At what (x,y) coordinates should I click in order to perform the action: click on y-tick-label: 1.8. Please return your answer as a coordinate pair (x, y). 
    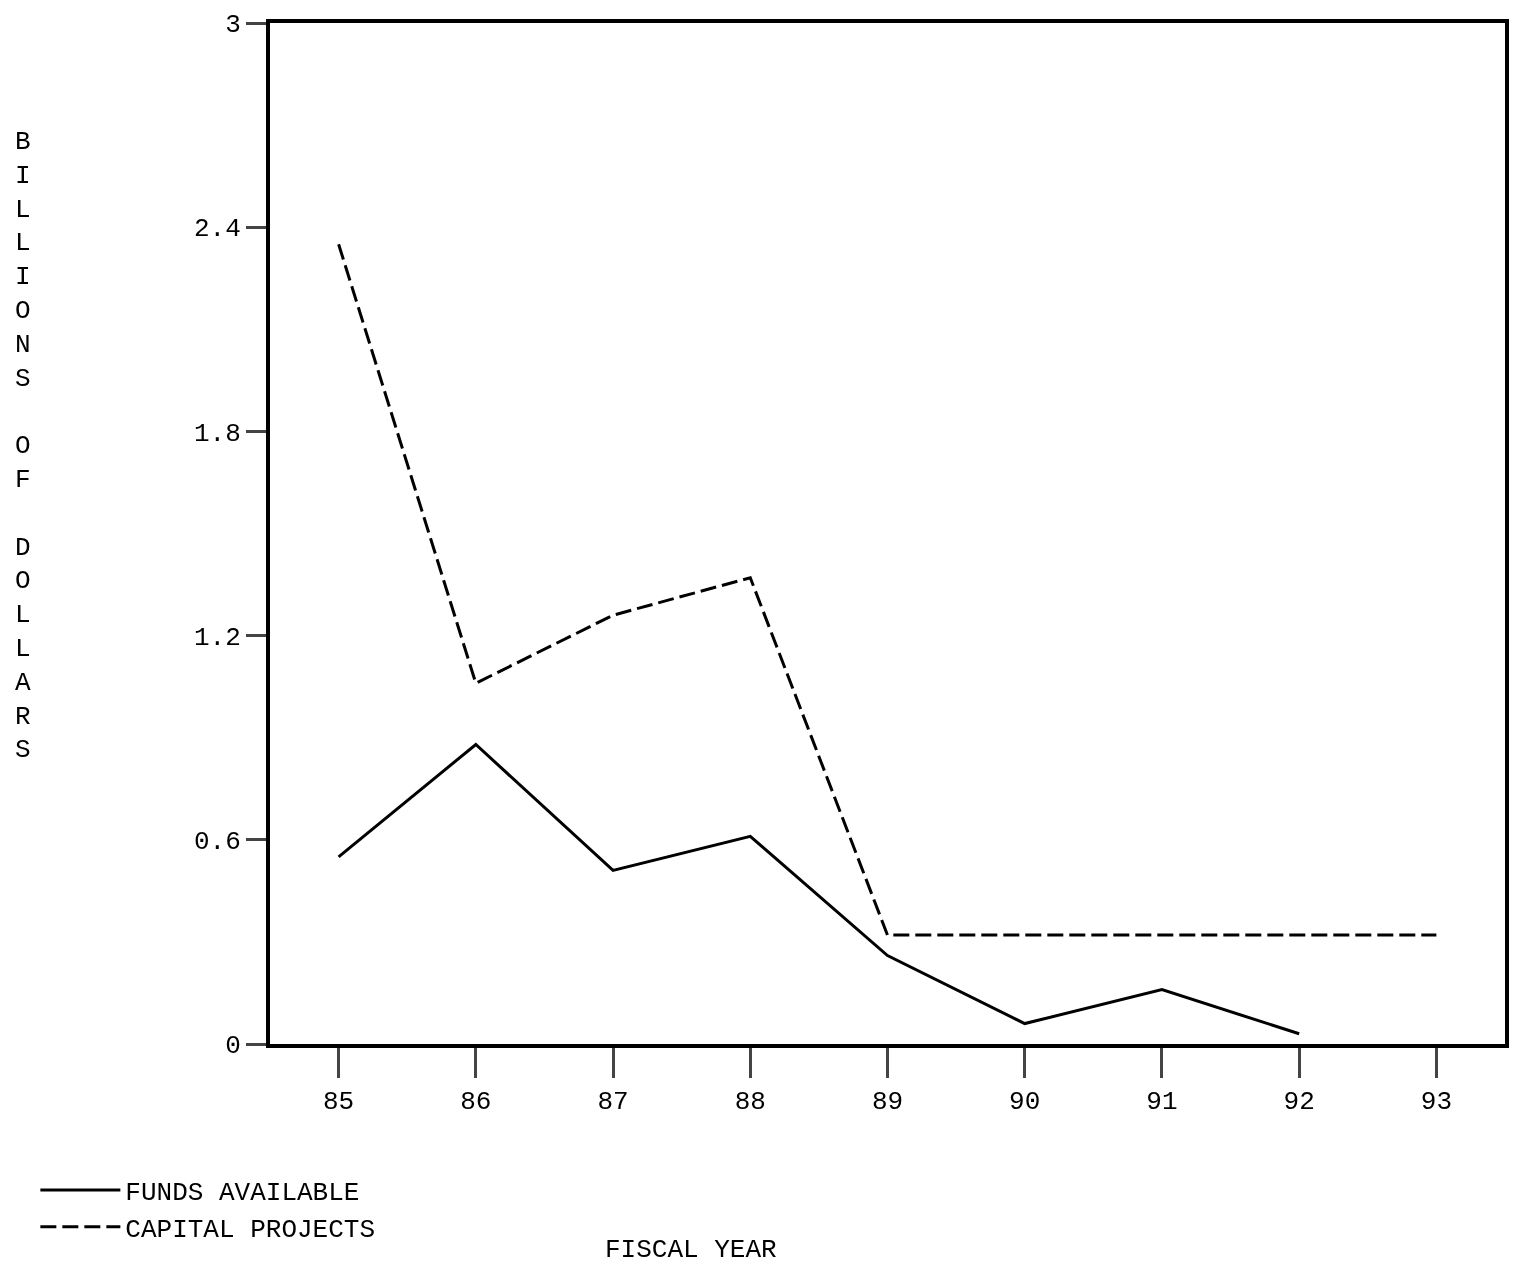
    Looking at the image, I should click on (217, 433).